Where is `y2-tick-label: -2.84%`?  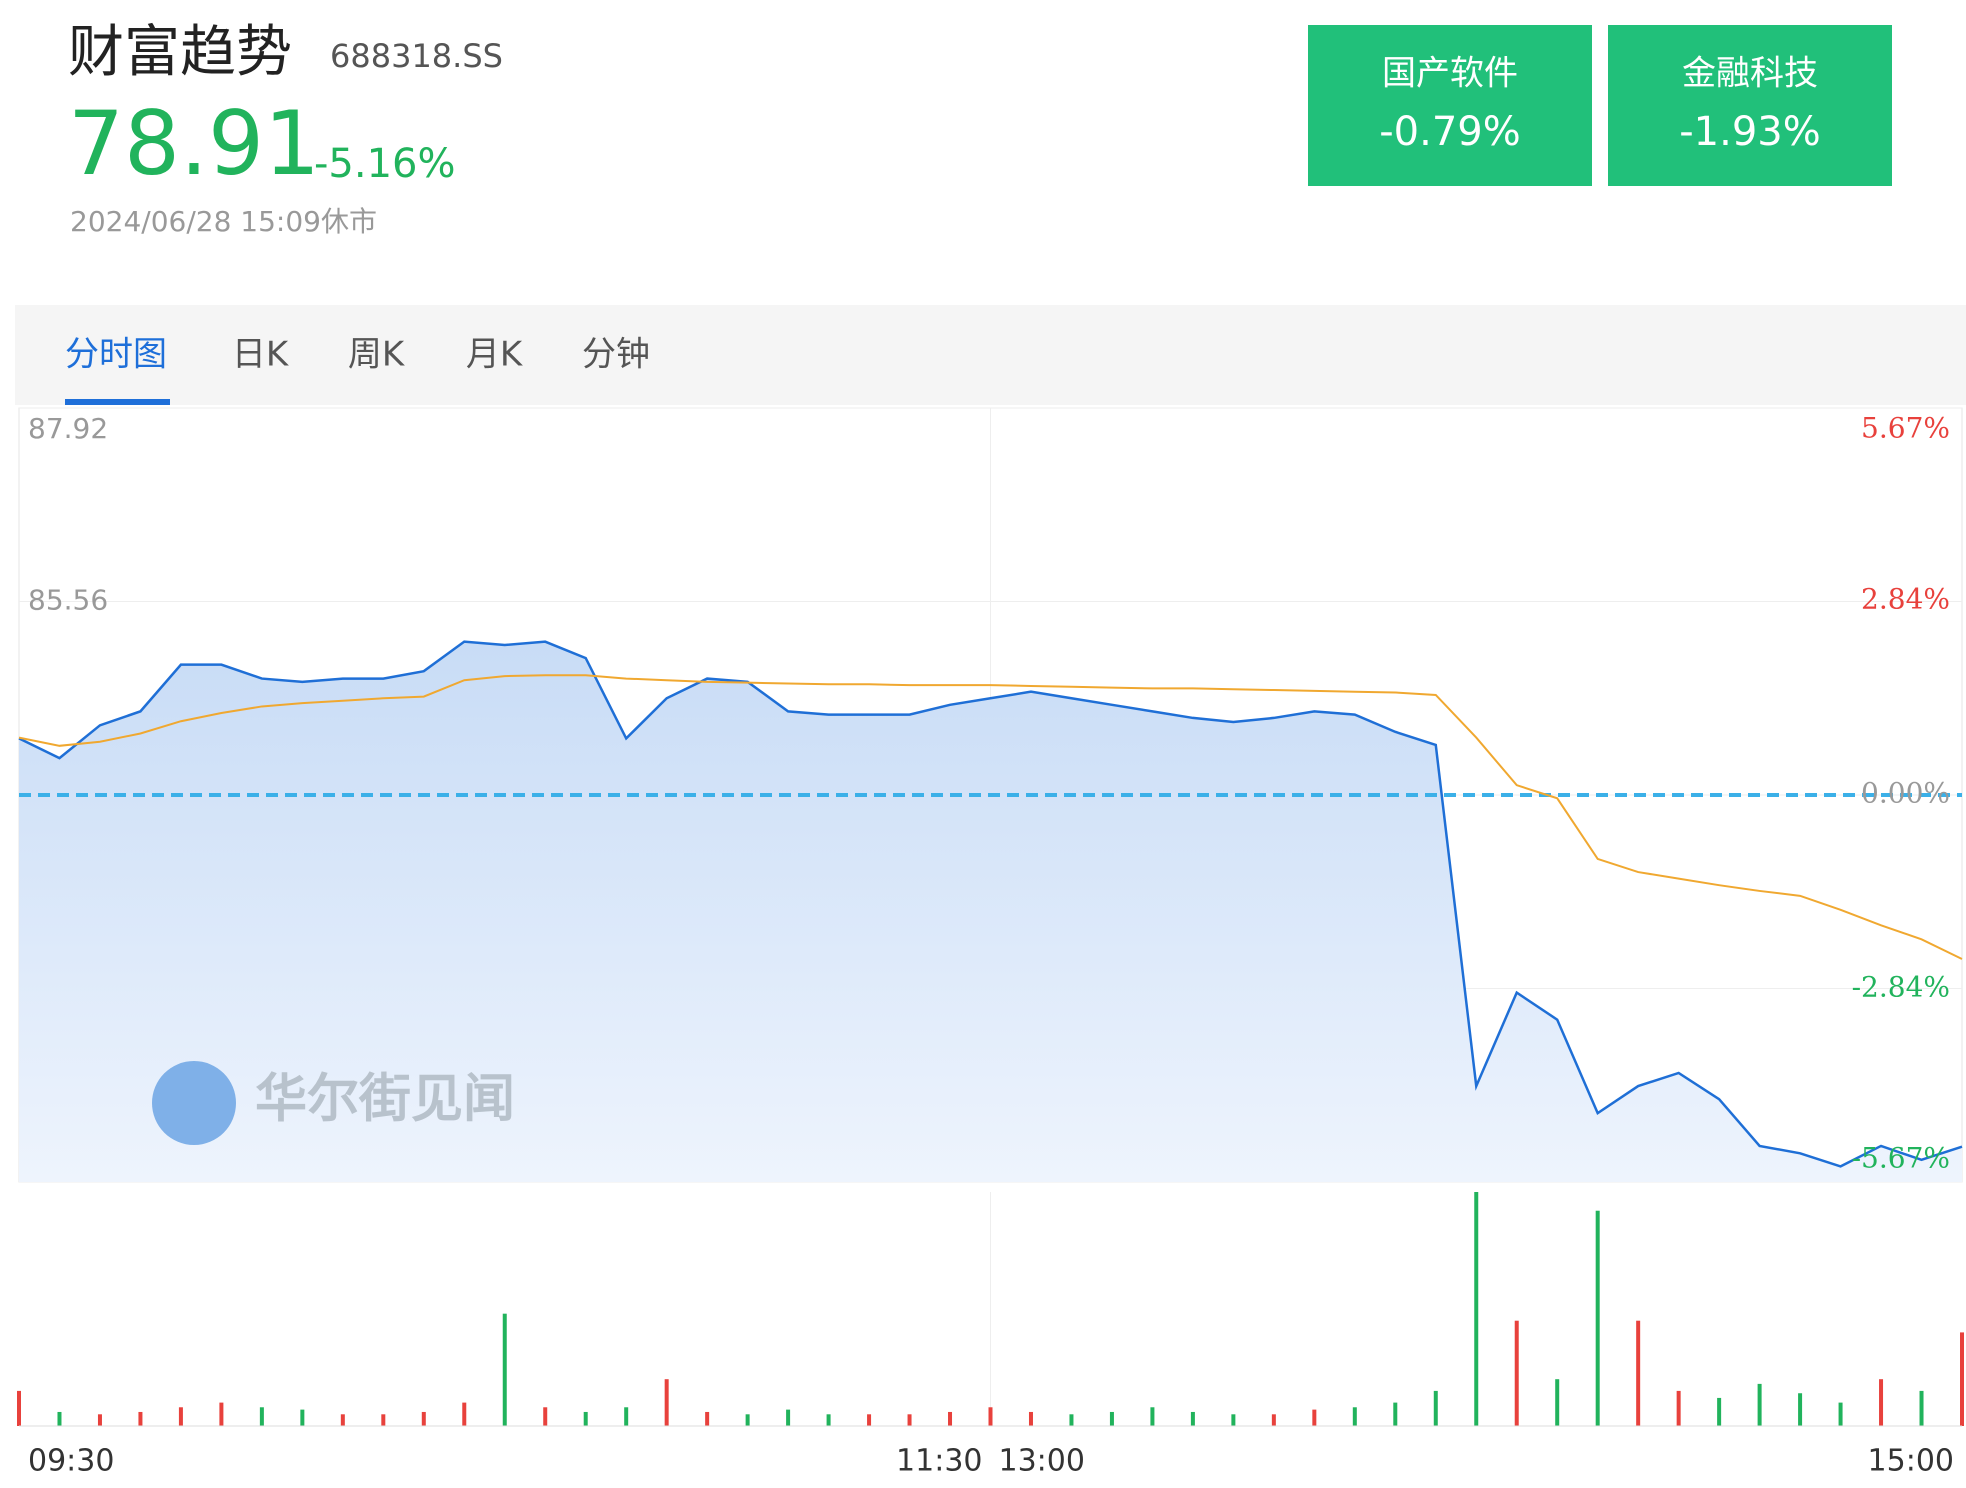 y2-tick-label: -2.84% is located at coordinates (1901, 986).